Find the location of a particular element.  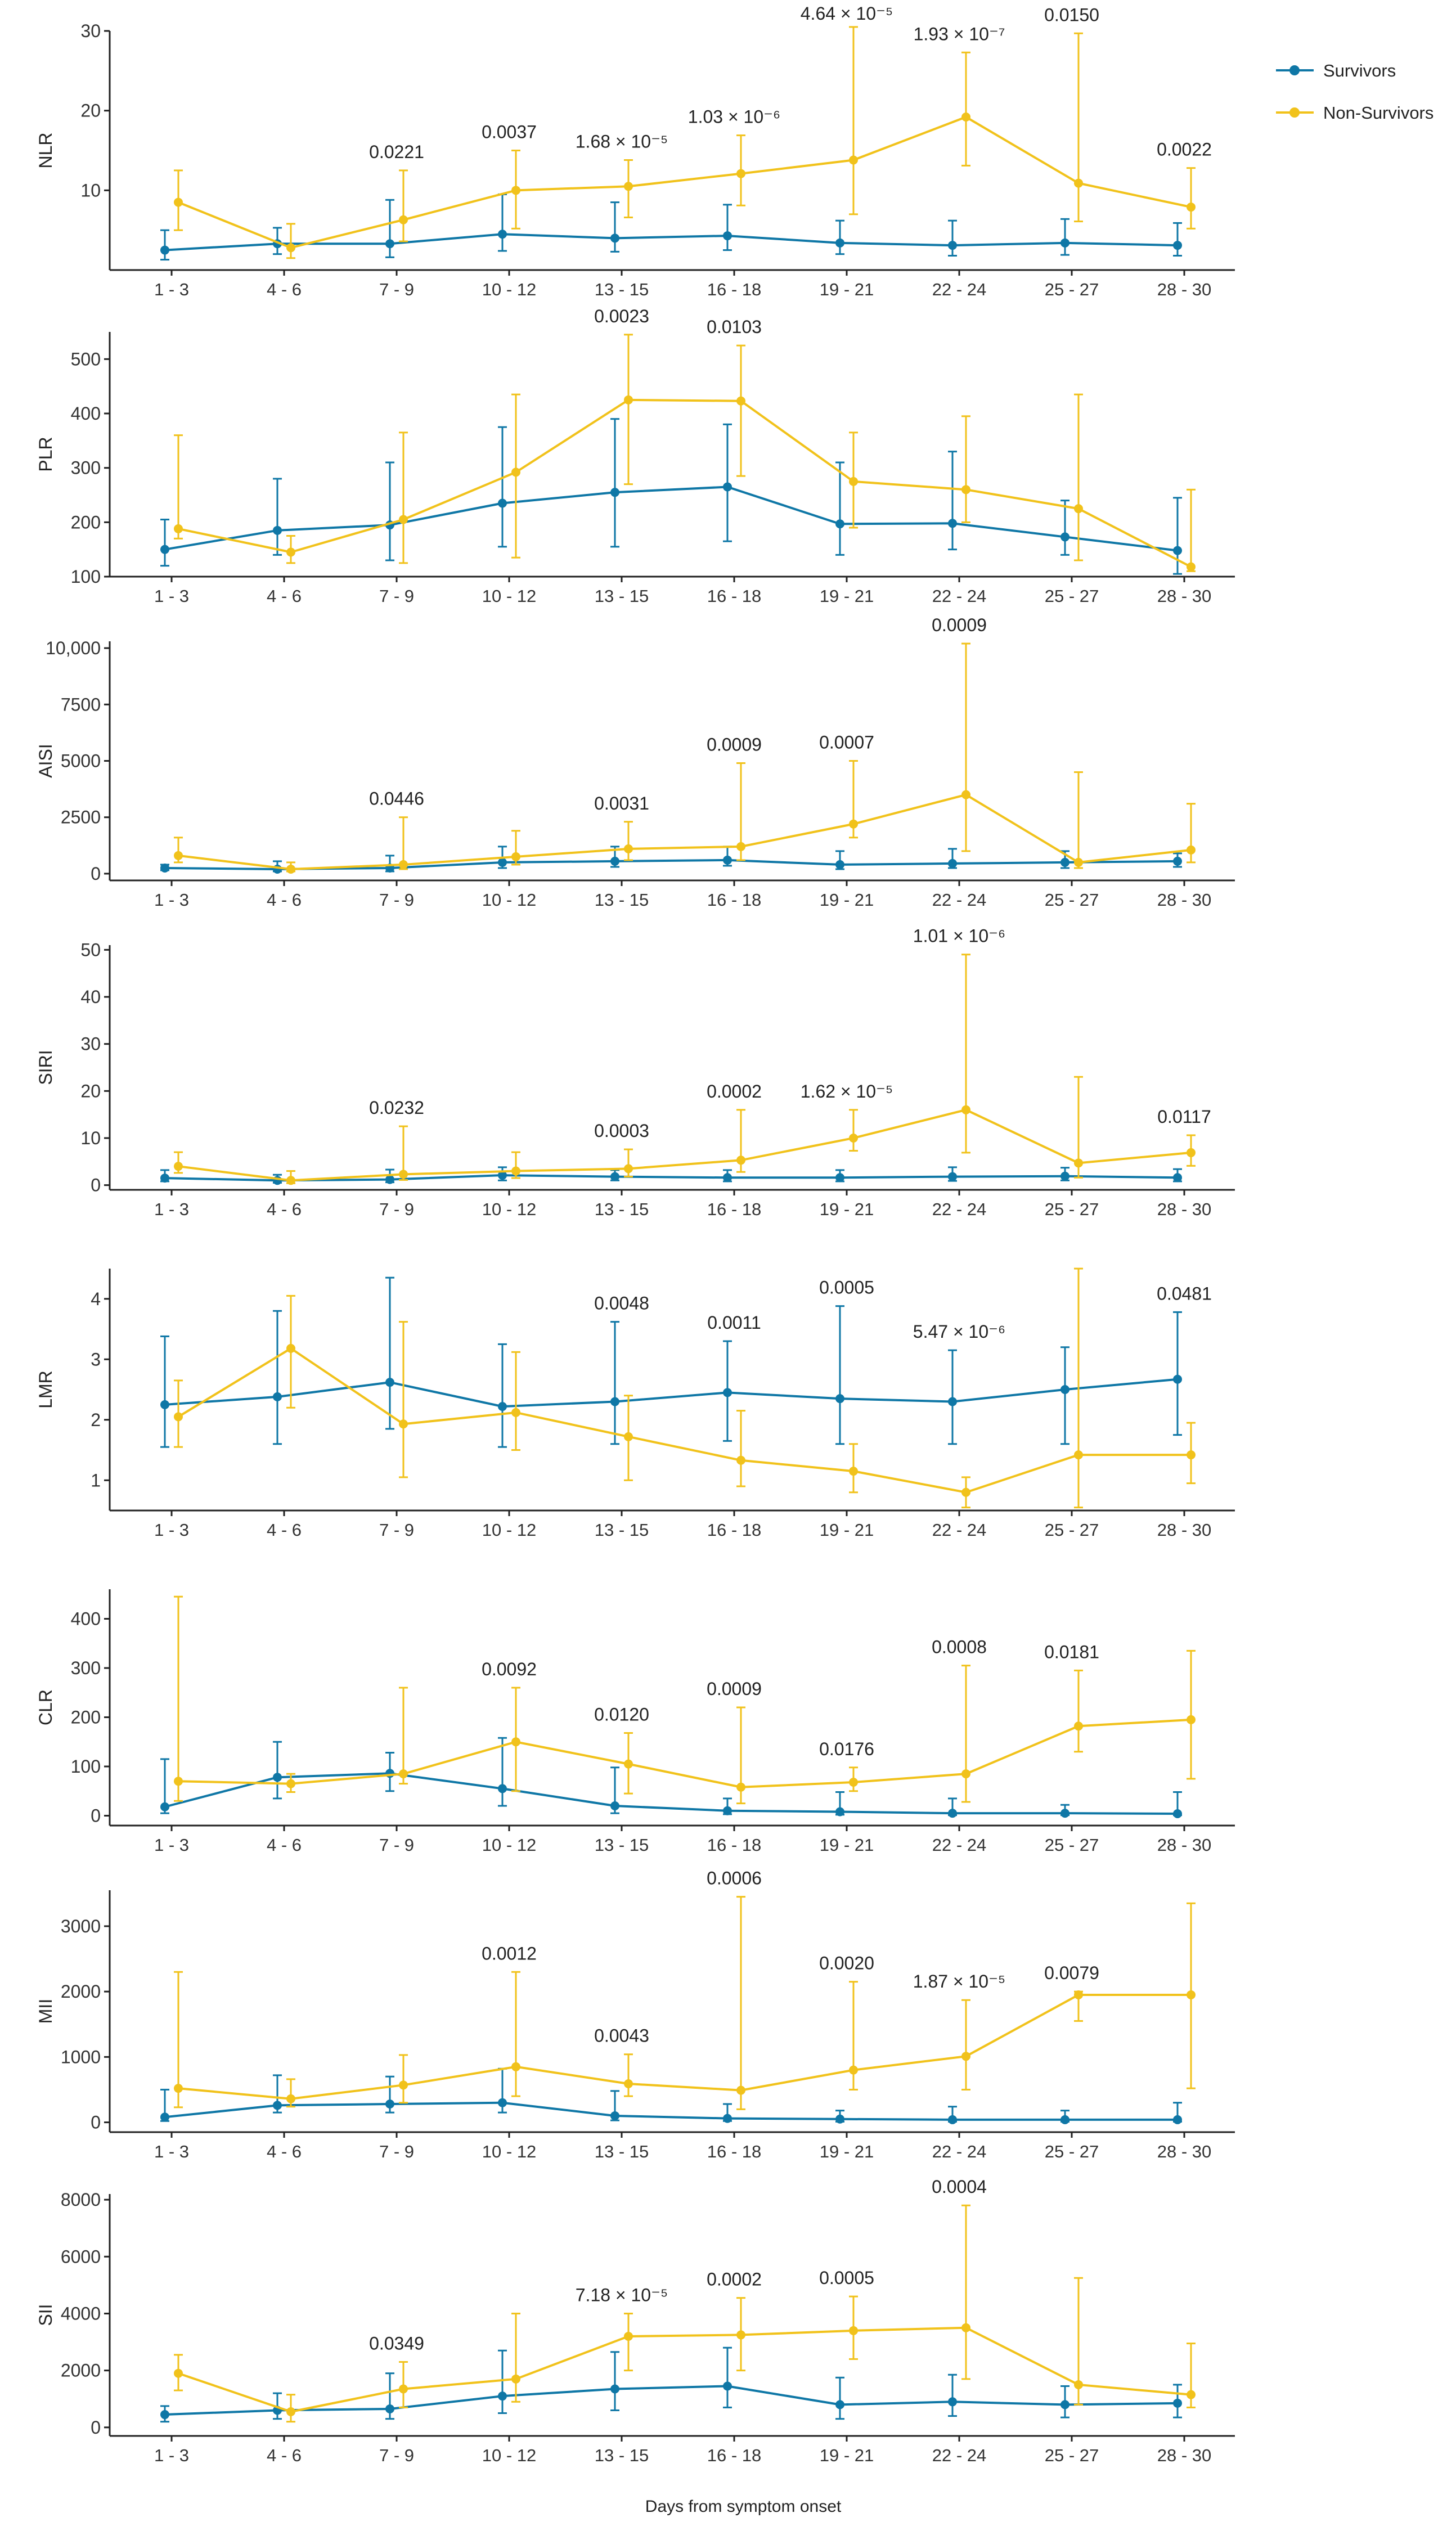

p-value-label: 0.0120 is located at coordinates (621, 1715).